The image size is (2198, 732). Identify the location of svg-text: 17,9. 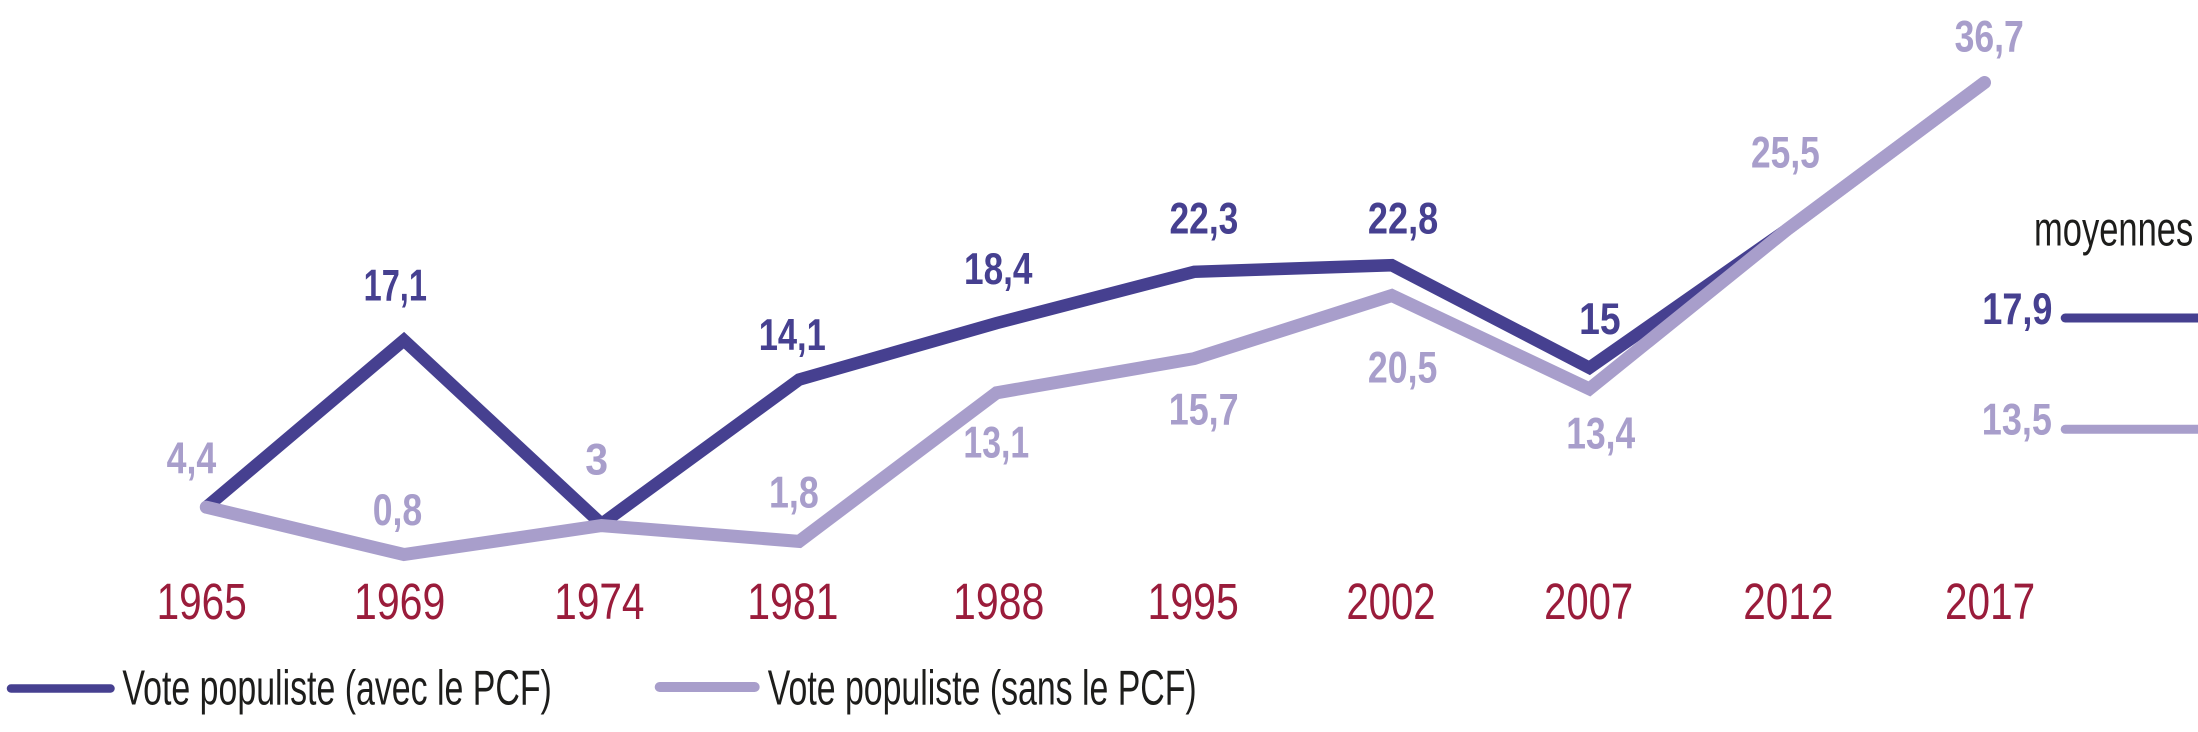
(2017, 308).